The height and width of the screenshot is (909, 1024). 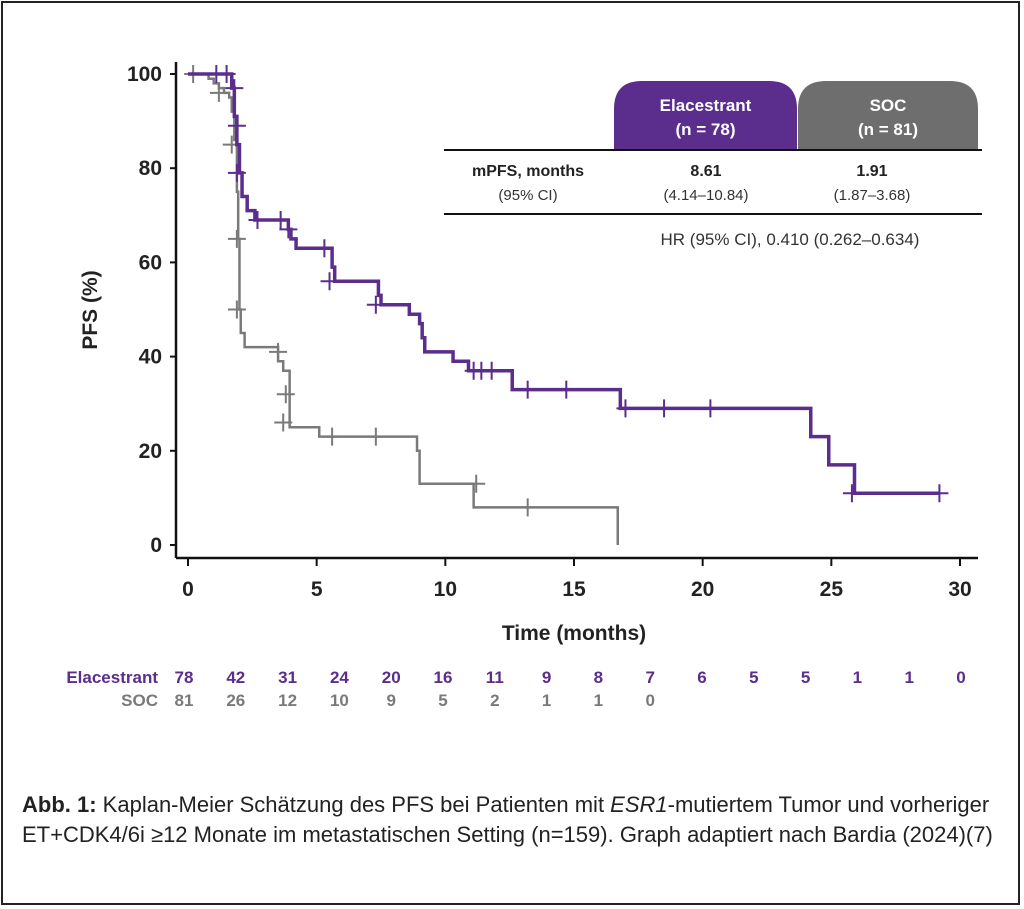 I want to click on at-risk-count: 16, so click(x=443, y=677).